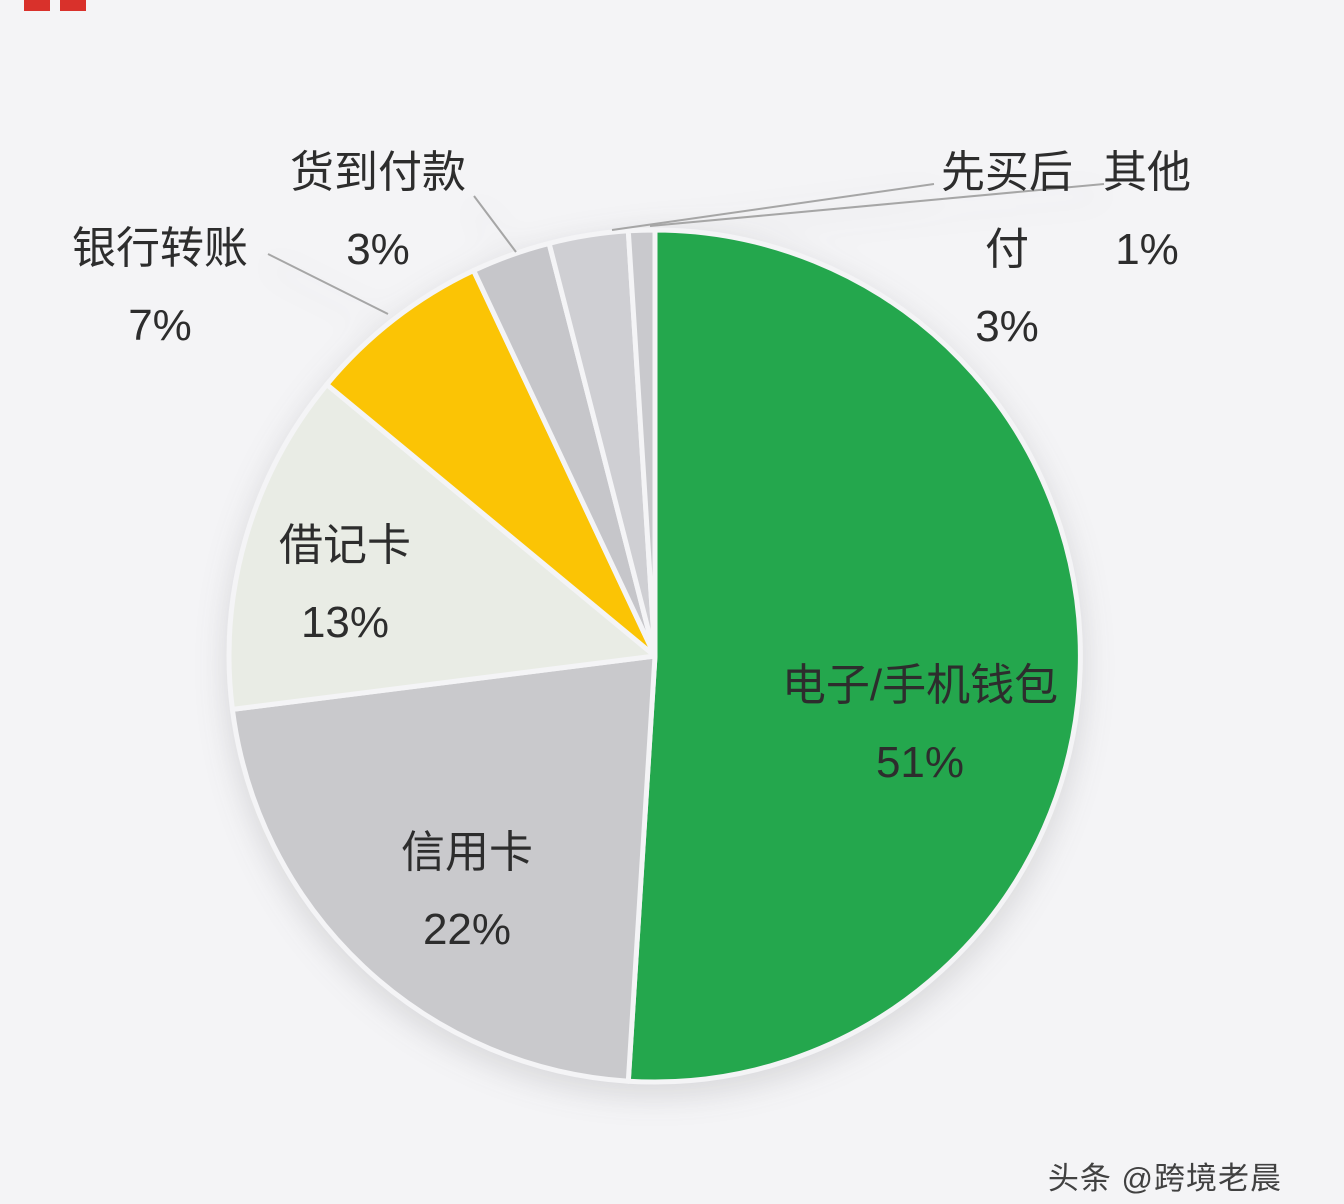 The width and height of the screenshot is (1344, 1204). Describe the element at coordinates (773, 207) in the screenshot. I see `leader-line-buy-now-pay-later` at that location.